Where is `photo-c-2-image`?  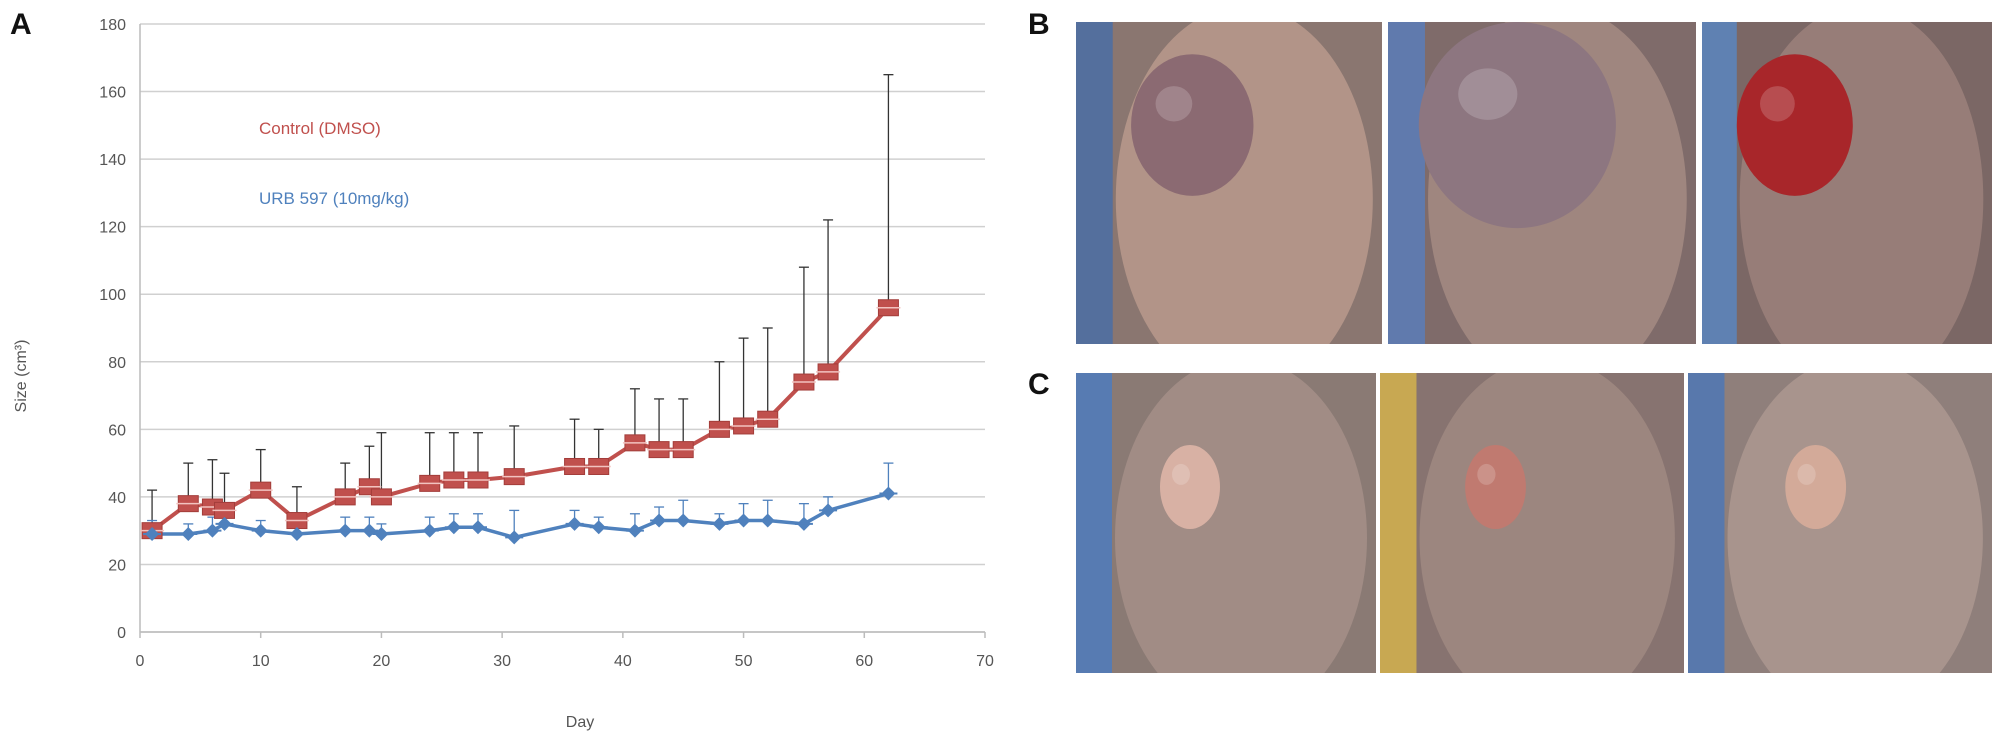 photo-c-2-image is located at coordinates (1532, 523).